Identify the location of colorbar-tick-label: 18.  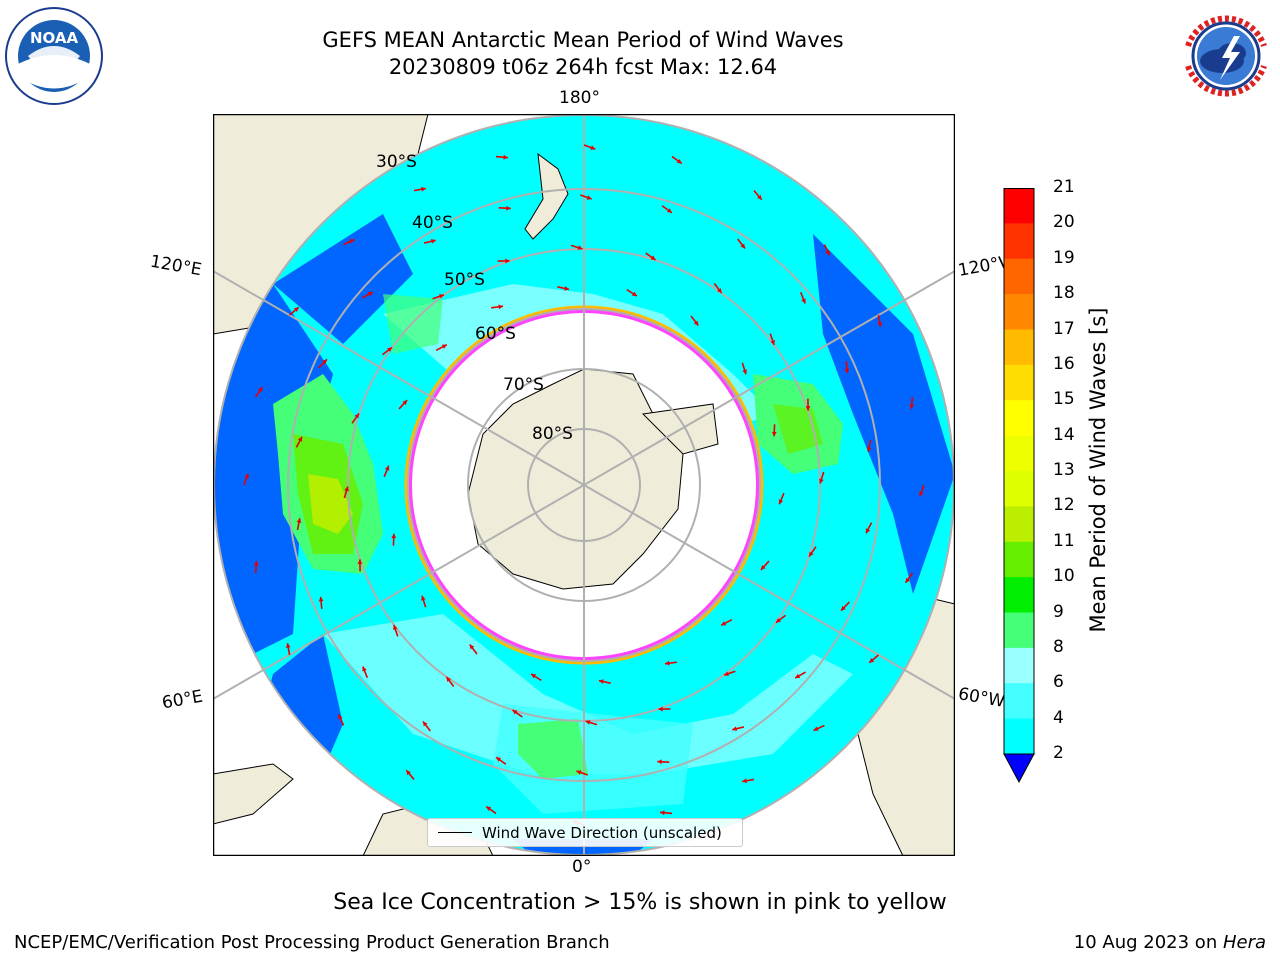
(1064, 293).